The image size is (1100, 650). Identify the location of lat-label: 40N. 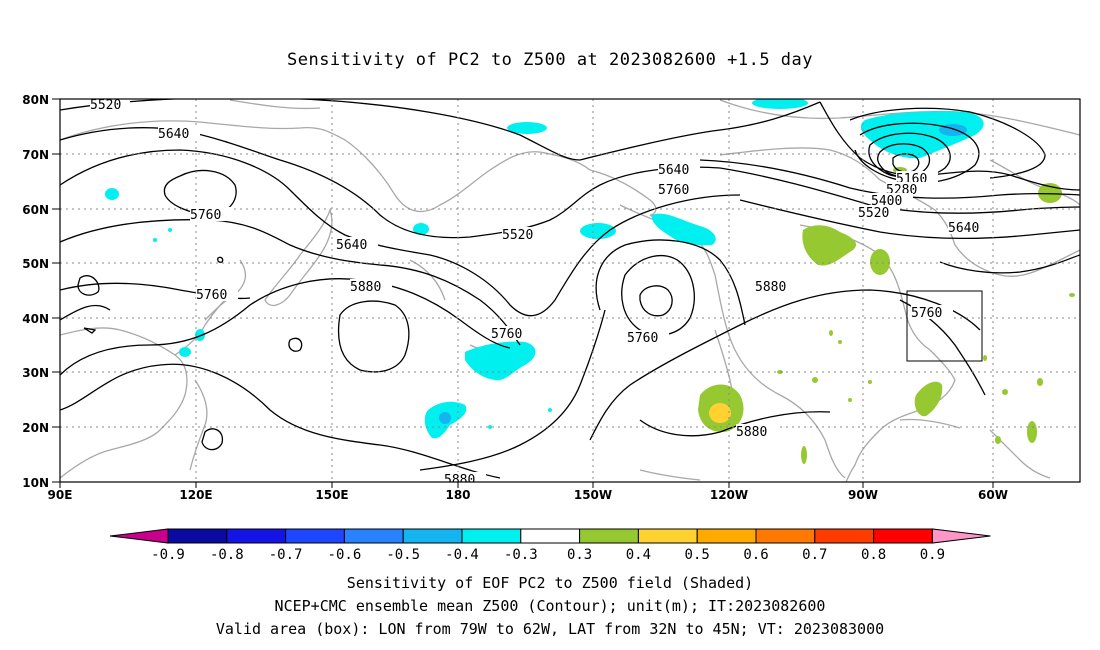
(35, 319).